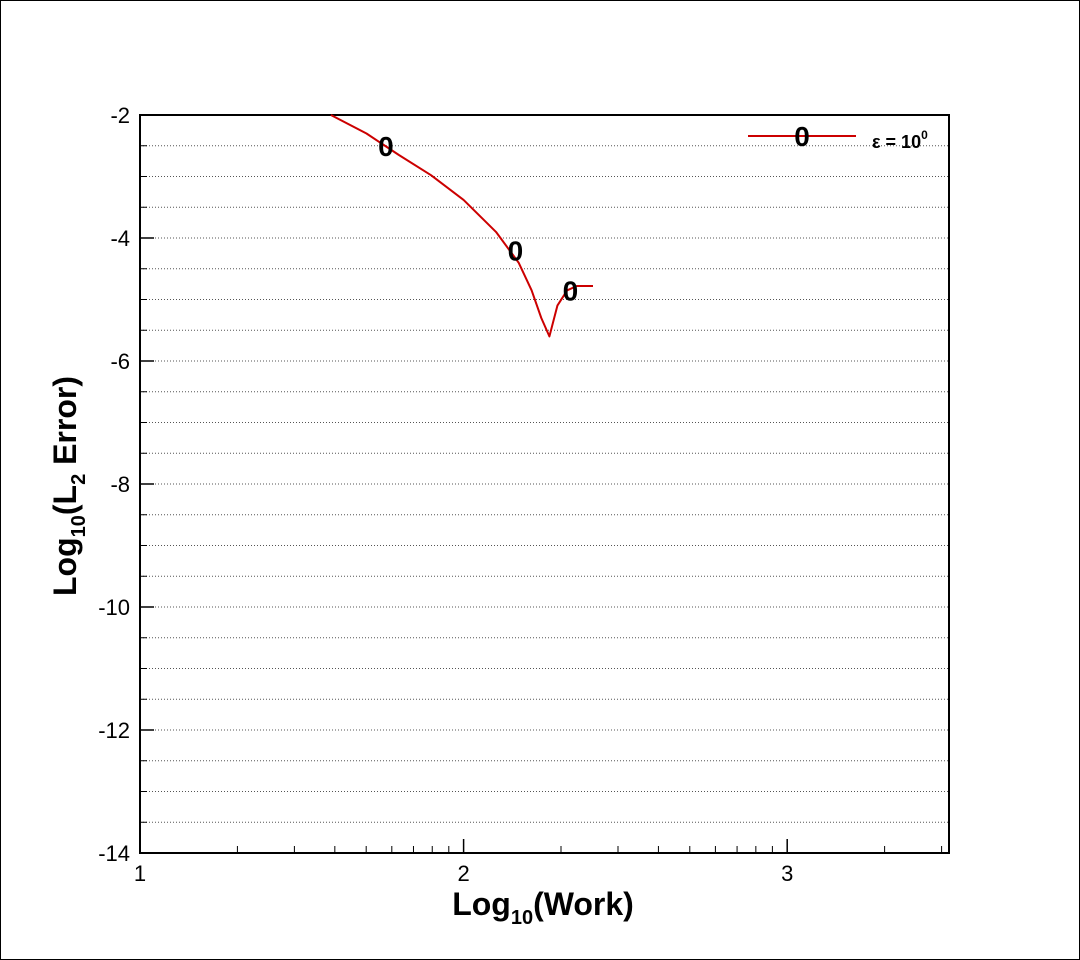 This screenshot has height=960, width=1080. I want to click on y-tick-label: -2, so click(120, 115).